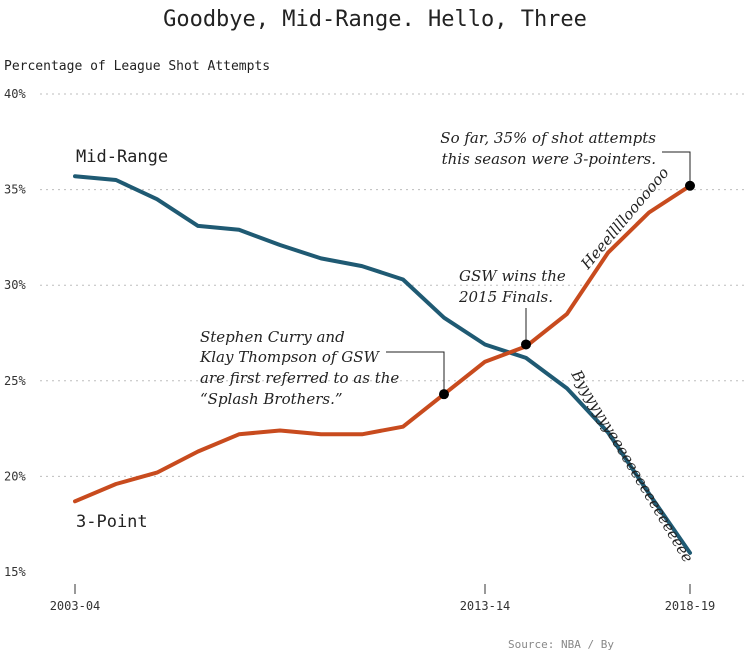 The width and height of the screenshot is (750, 656). Describe the element at coordinates (444, 394) in the screenshot. I see `annotation-splash-marker` at that location.